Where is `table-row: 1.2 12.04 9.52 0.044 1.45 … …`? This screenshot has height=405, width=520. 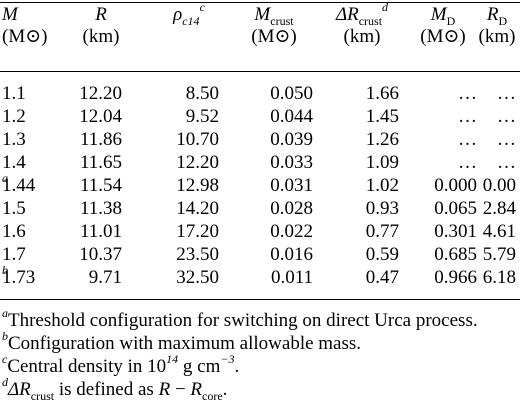 table-row: 1.2 12.04 9.52 0.044 1.45 … … is located at coordinates (260, 118).